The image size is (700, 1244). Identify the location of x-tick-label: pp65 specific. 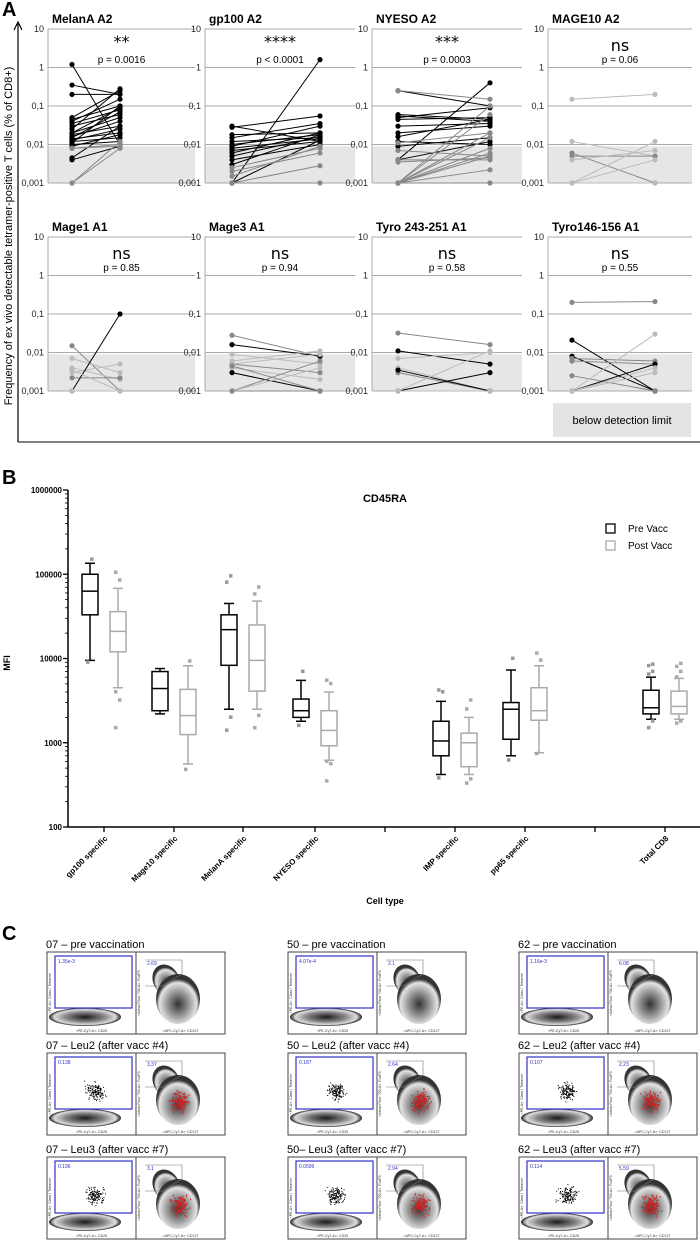
(509, 855).